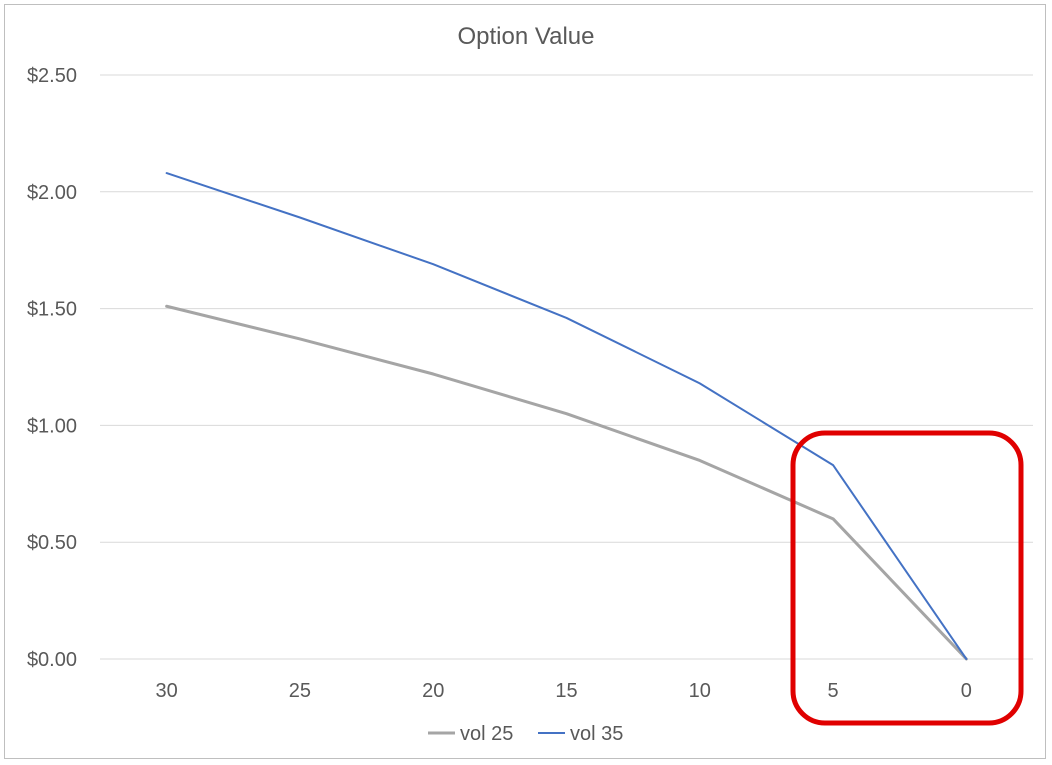 The height and width of the screenshot is (765, 1052). What do you see at coordinates (300, 691) in the screenshot?
I see `x-tick-label: 25` at bounding box center [300, 691].